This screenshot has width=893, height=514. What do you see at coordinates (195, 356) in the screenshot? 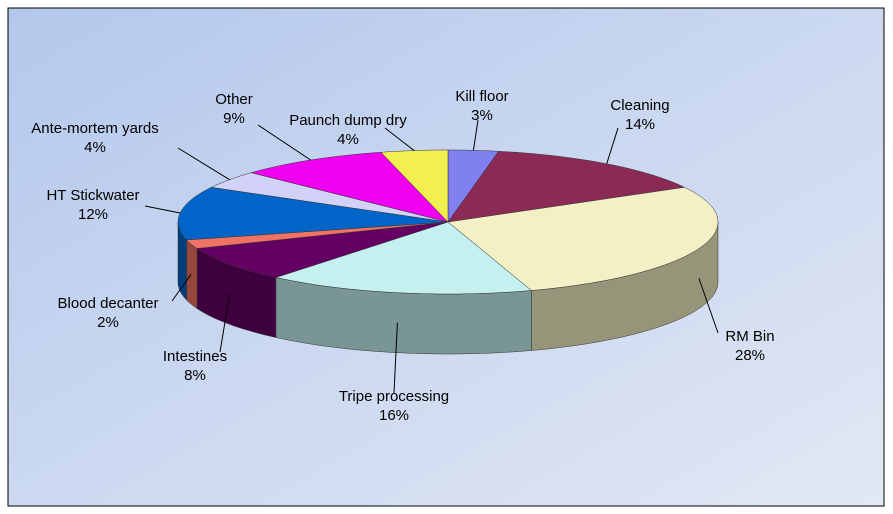
I see `category-label: Intestines` at bounding box center [195, 356].